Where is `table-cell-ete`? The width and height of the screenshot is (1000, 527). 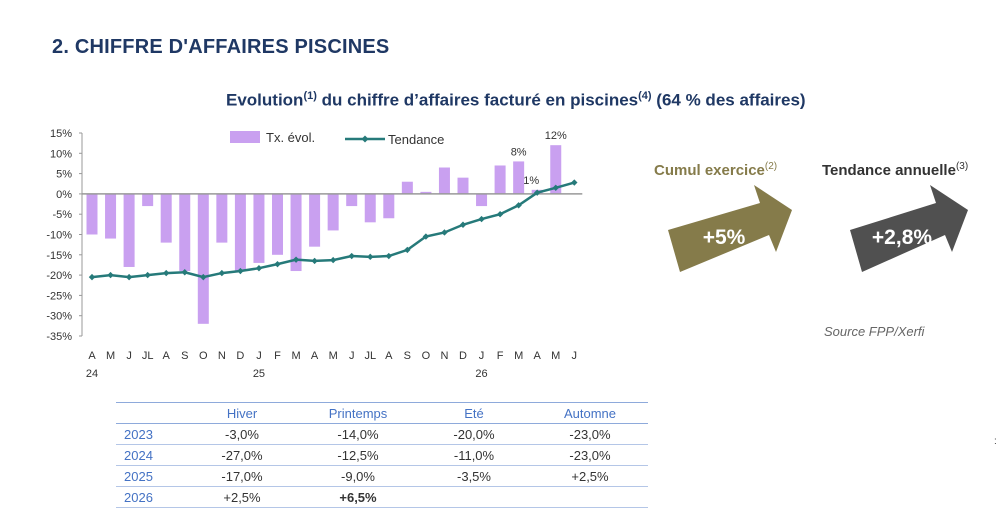 table-cell-ete is located at coordinates (474, 497).